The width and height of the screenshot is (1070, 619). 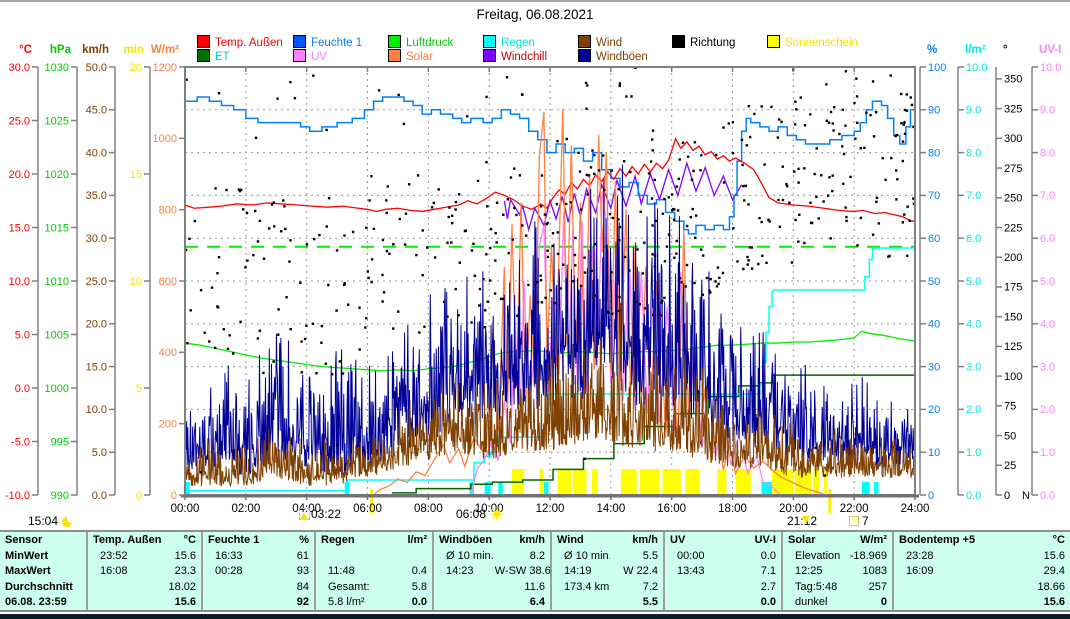 I want to click on row-label: MaxWert, so click(x=28, y=571).